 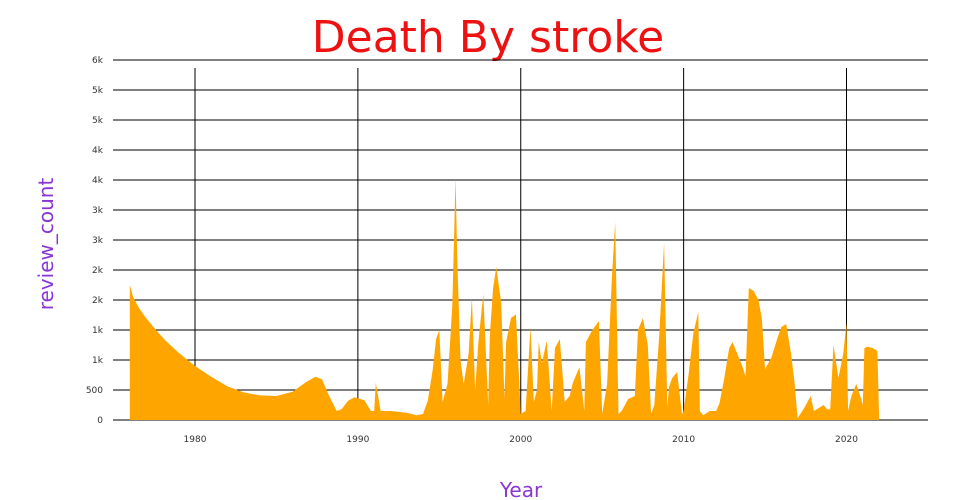 What do you see at coordinates (98, 61) in the screenshot?
I see `y-tick-label: 6k` at bounding box center [98, 61].